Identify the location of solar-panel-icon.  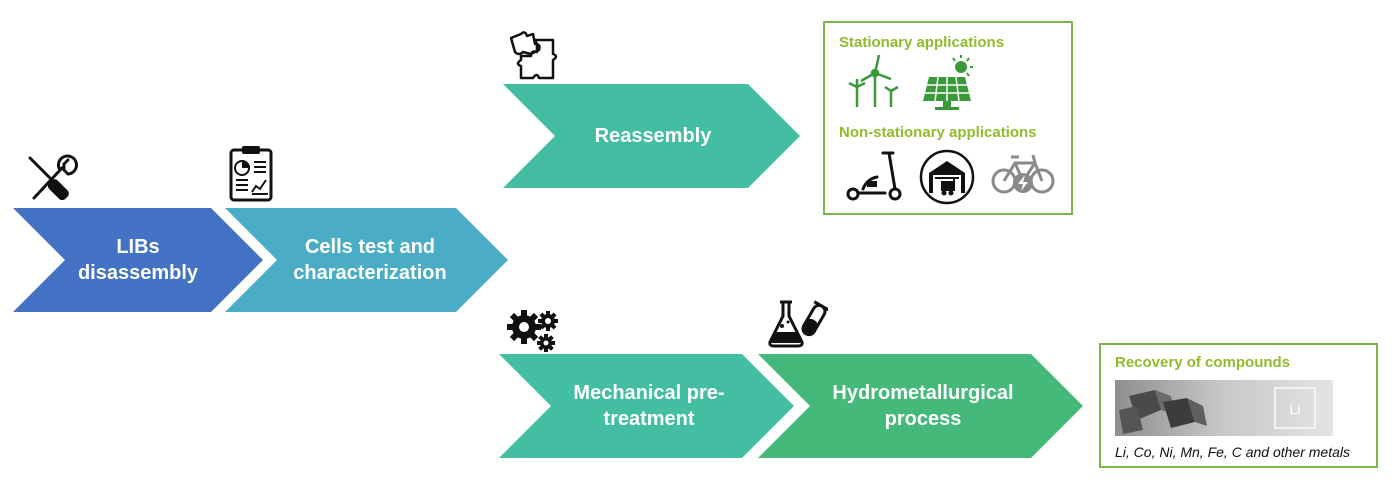
(948, 82).